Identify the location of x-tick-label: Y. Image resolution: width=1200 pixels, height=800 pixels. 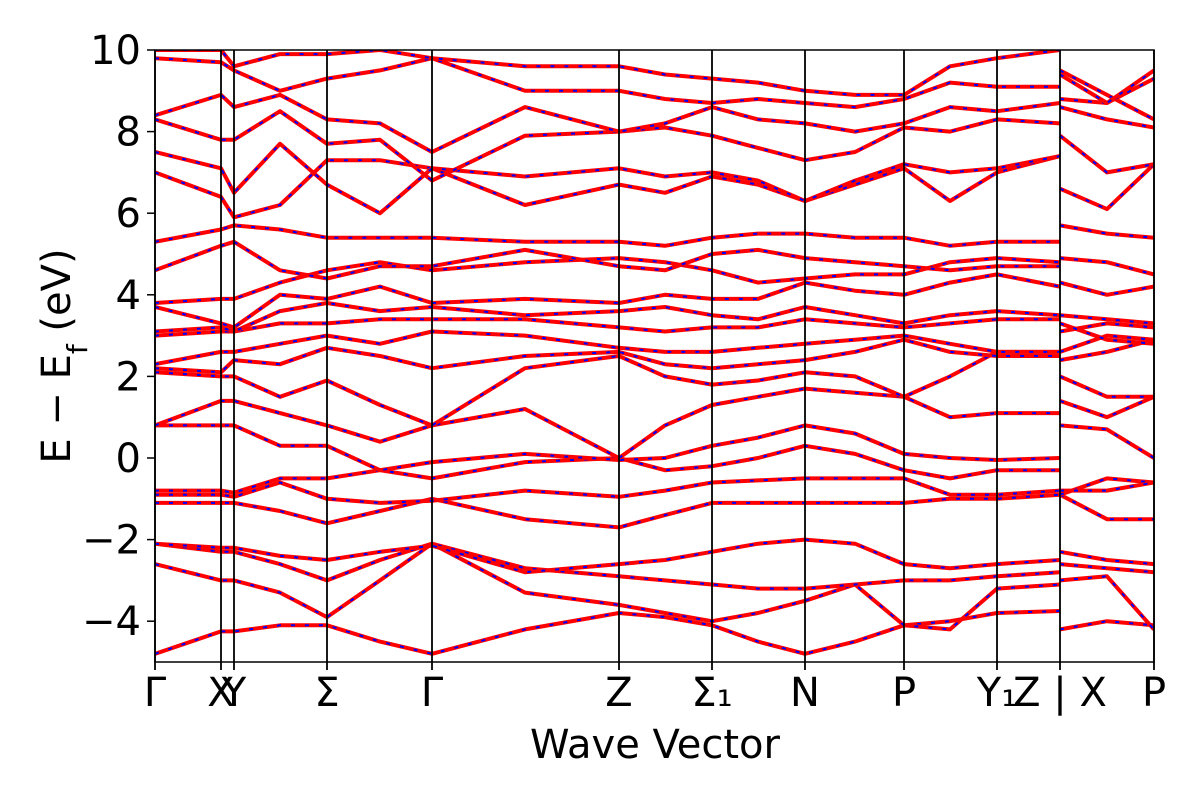
(234, 693).